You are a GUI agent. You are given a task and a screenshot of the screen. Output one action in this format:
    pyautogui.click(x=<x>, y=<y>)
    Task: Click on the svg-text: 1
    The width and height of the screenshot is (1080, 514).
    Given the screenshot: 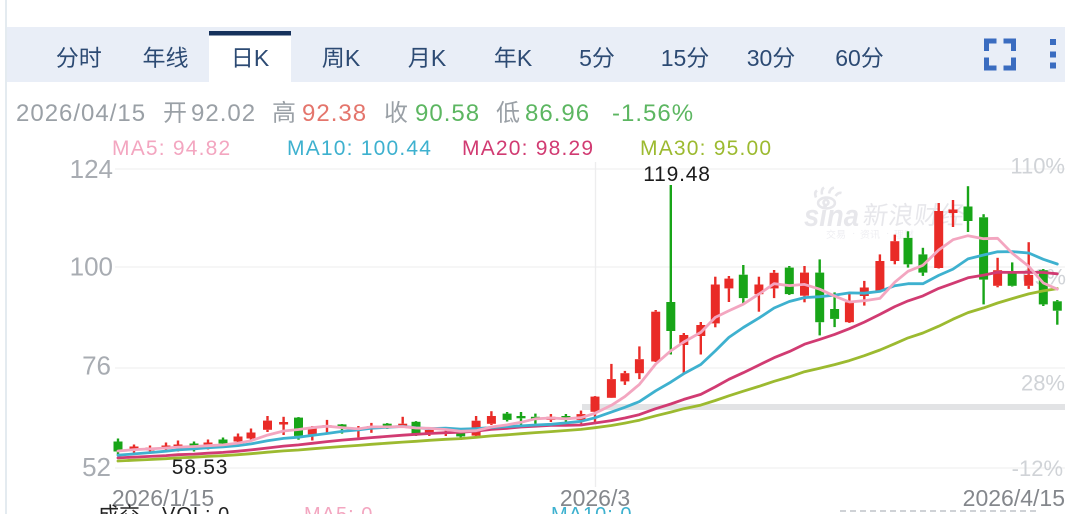 What is the action you would take?
    pyautogui.click(x=667, y=58)
    